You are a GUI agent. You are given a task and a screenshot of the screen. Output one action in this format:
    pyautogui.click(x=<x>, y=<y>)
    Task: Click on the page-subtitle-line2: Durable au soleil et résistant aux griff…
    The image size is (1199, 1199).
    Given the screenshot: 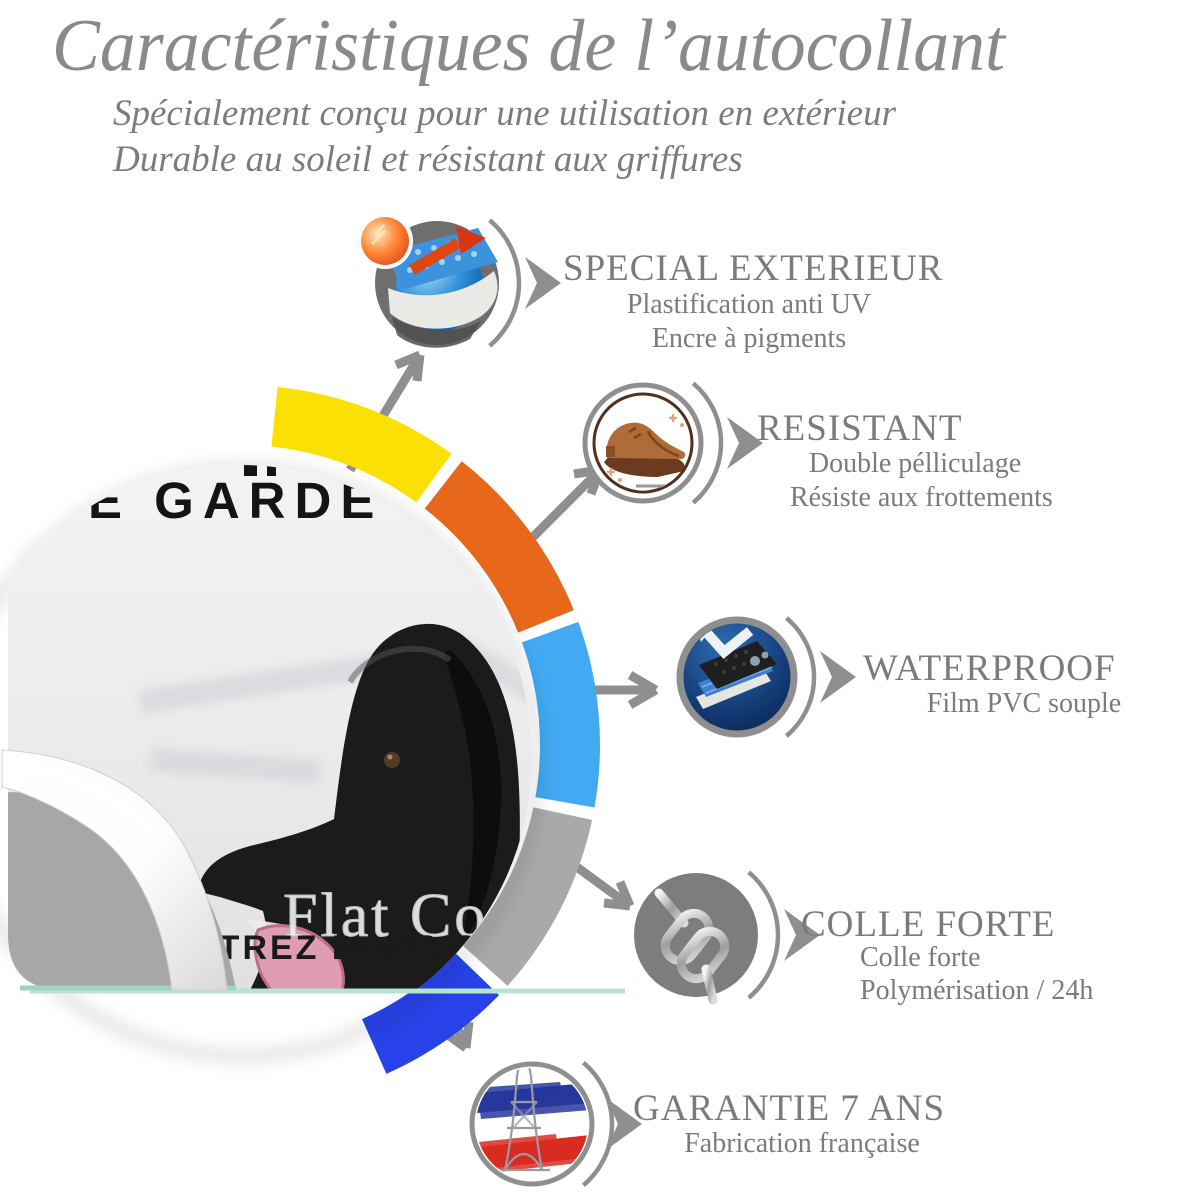 What is the action you would take?
    pyautogui.click(x=428, y=159)
    